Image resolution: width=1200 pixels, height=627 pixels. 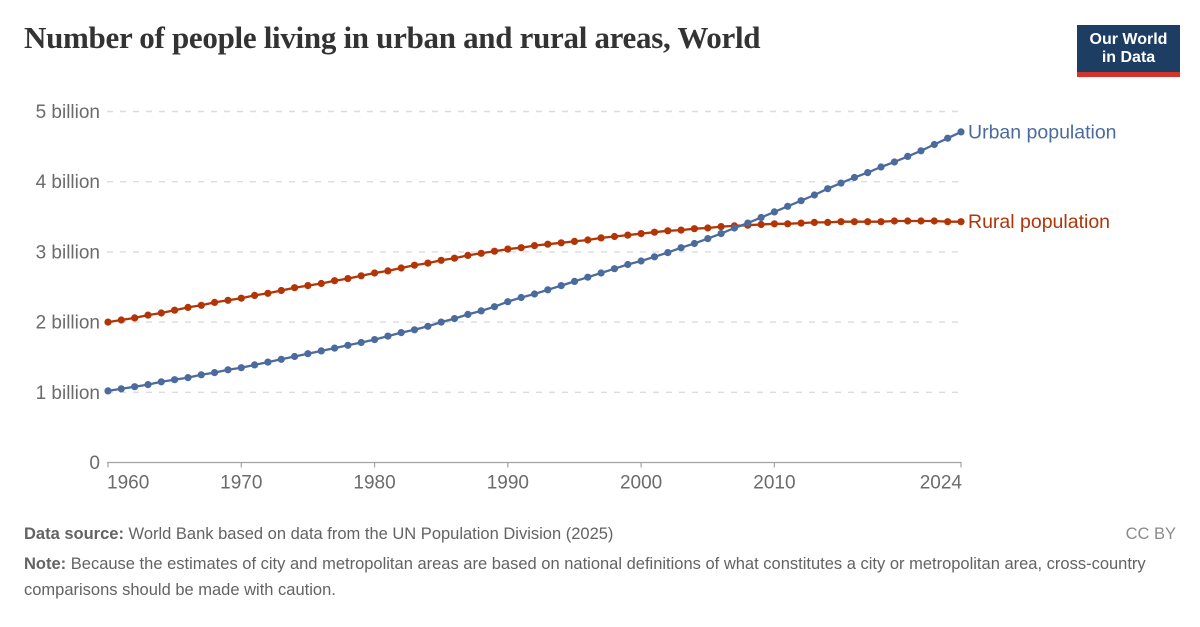 What do you see at coordinates (1150, 534) in the screenshot?
I see `license-cc-by: CC BY` at bounding box center [1150, 534].